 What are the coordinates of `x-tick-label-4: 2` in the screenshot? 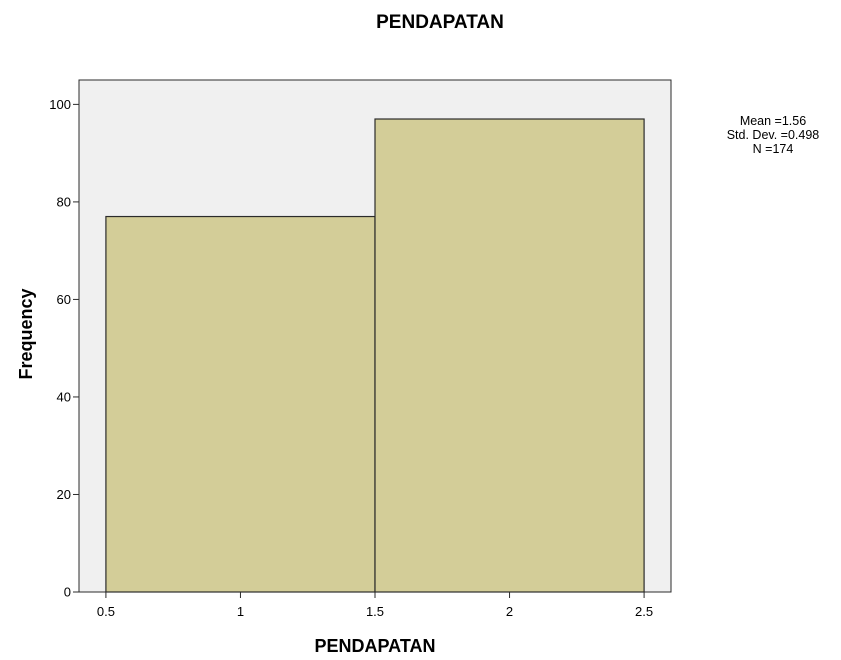 It's located at (509, 611).